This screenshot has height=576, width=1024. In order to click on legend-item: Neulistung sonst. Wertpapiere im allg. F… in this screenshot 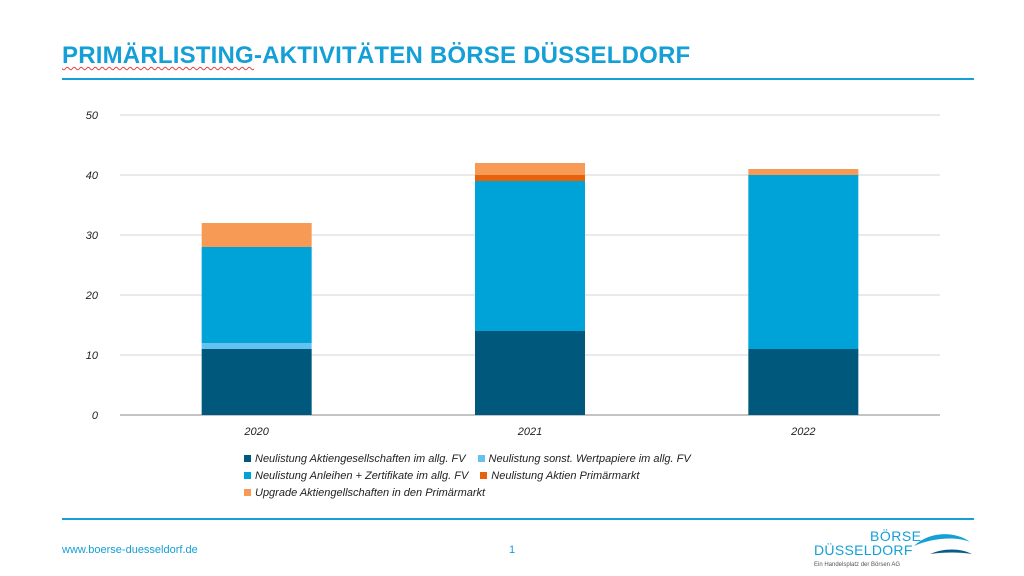, I will do `click(584, 459)`.